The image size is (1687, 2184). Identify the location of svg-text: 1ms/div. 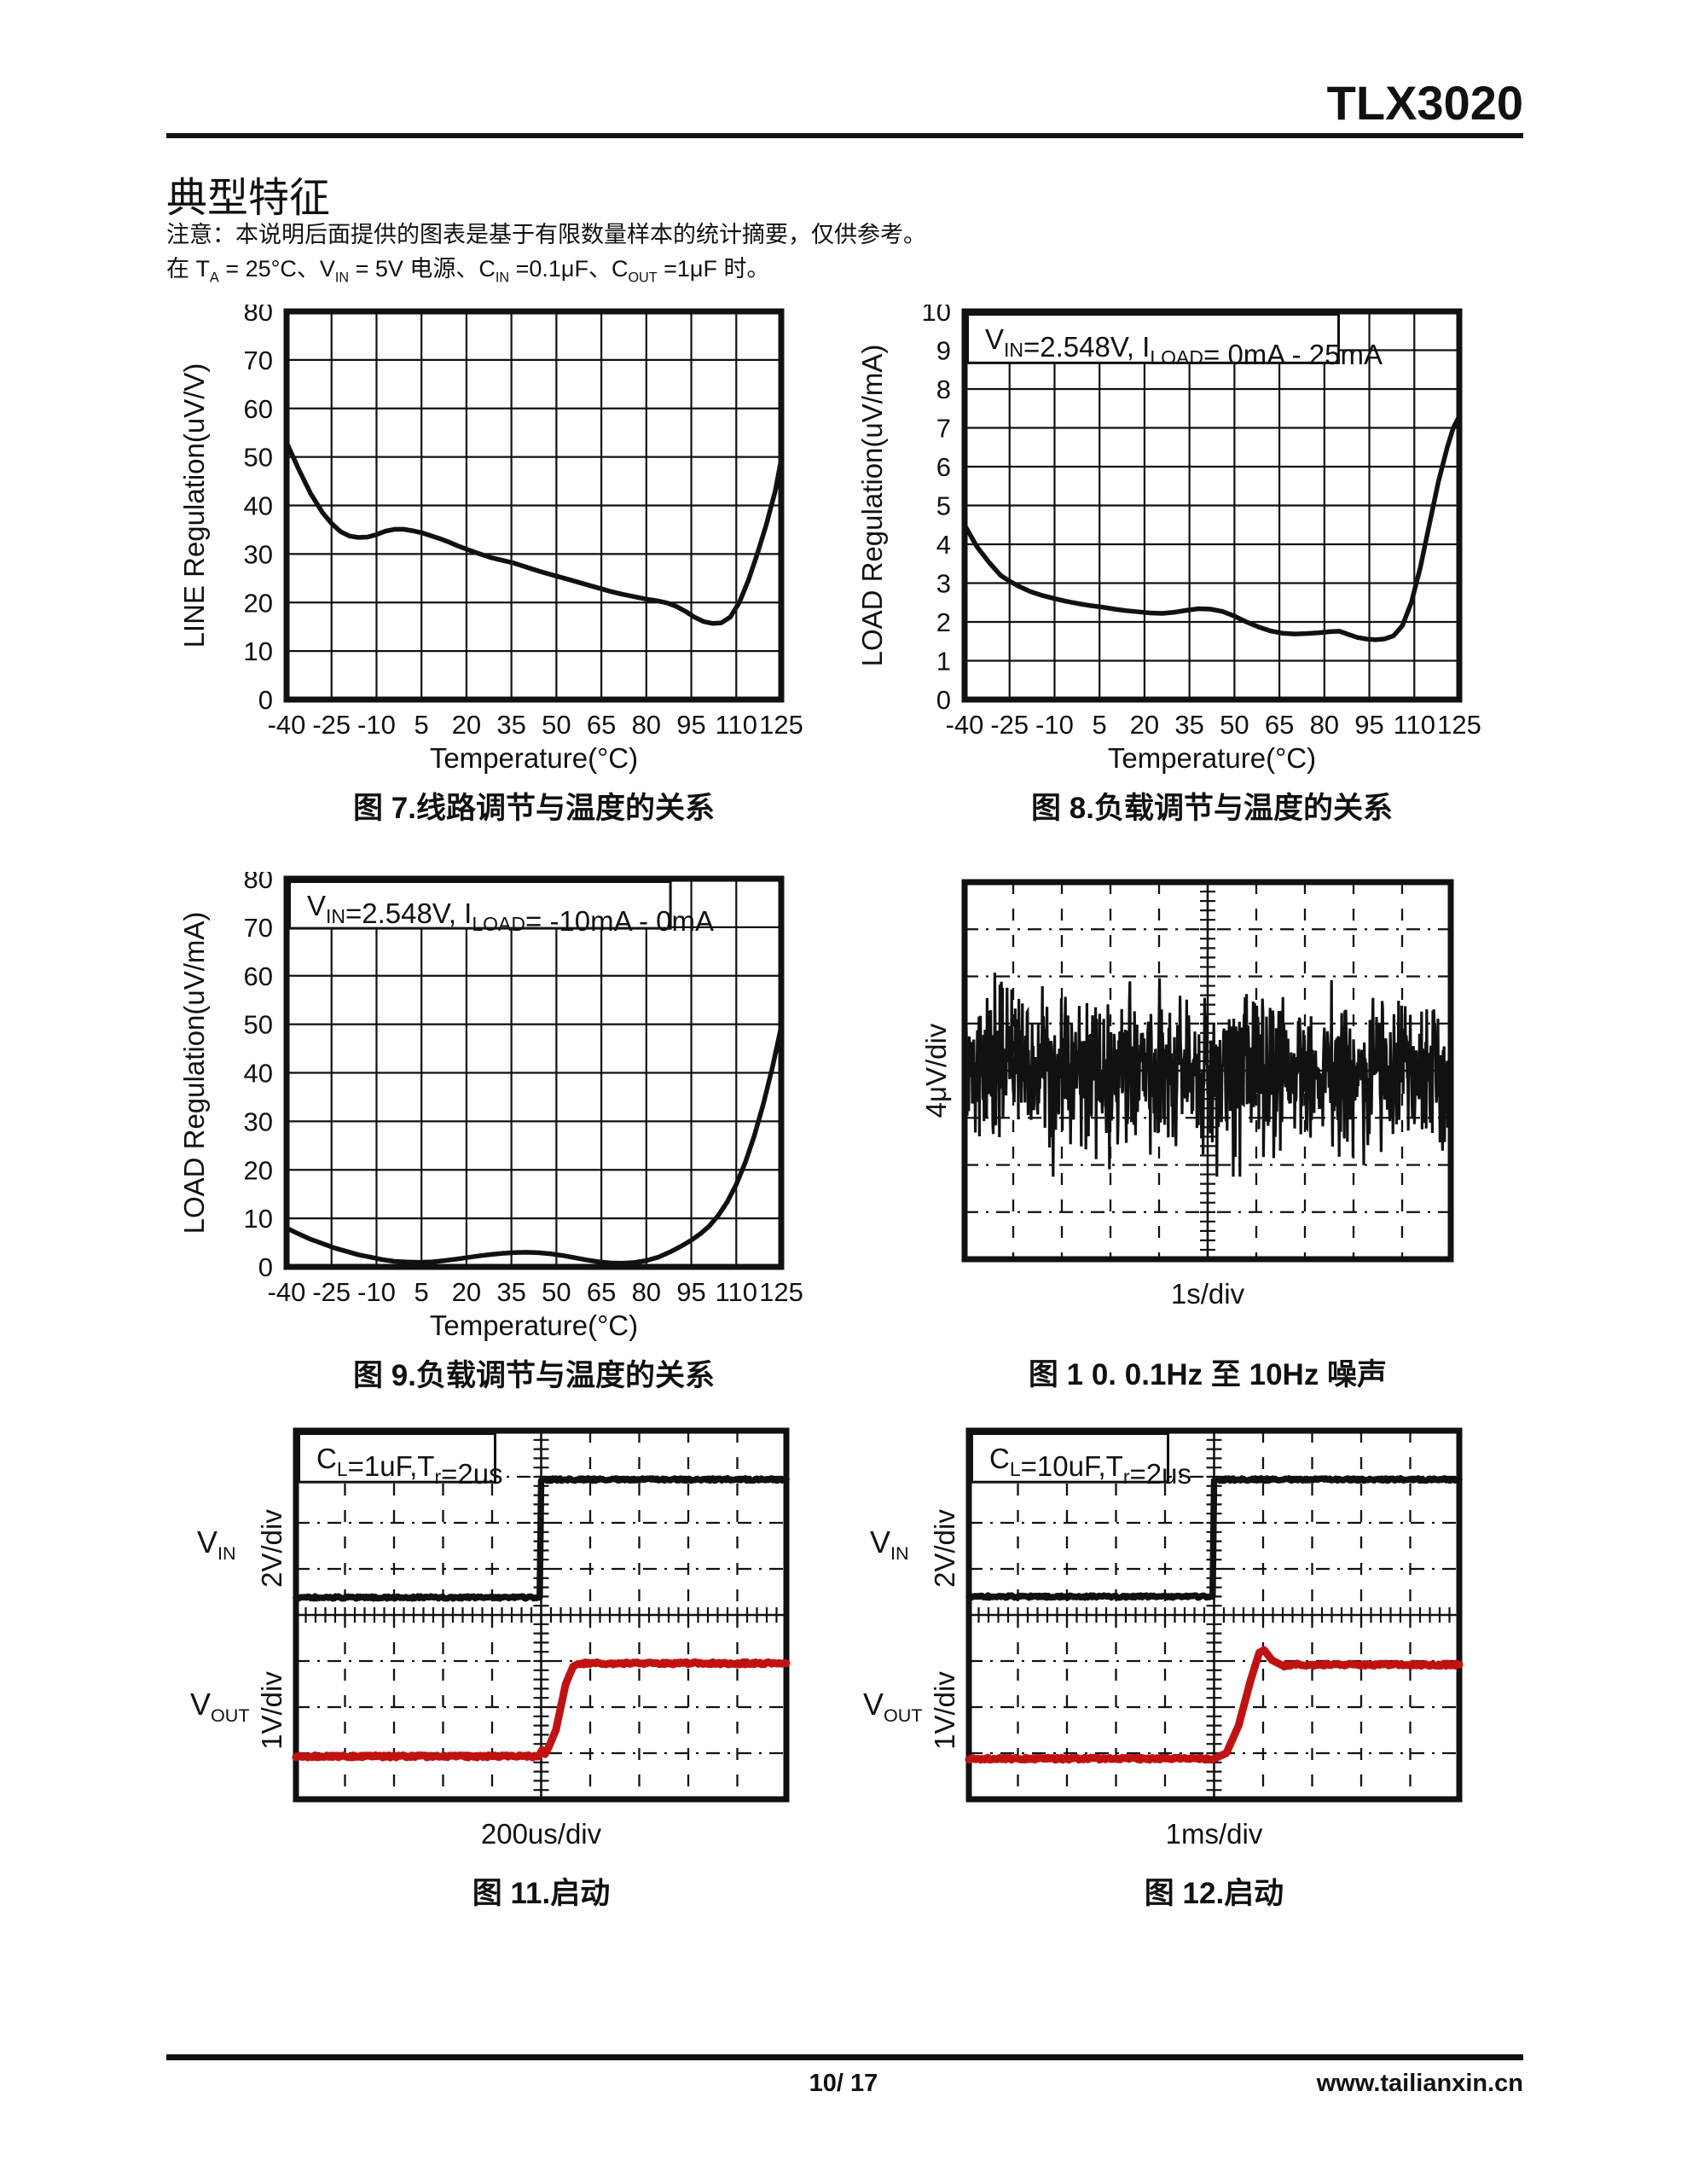
(1215, 1834).